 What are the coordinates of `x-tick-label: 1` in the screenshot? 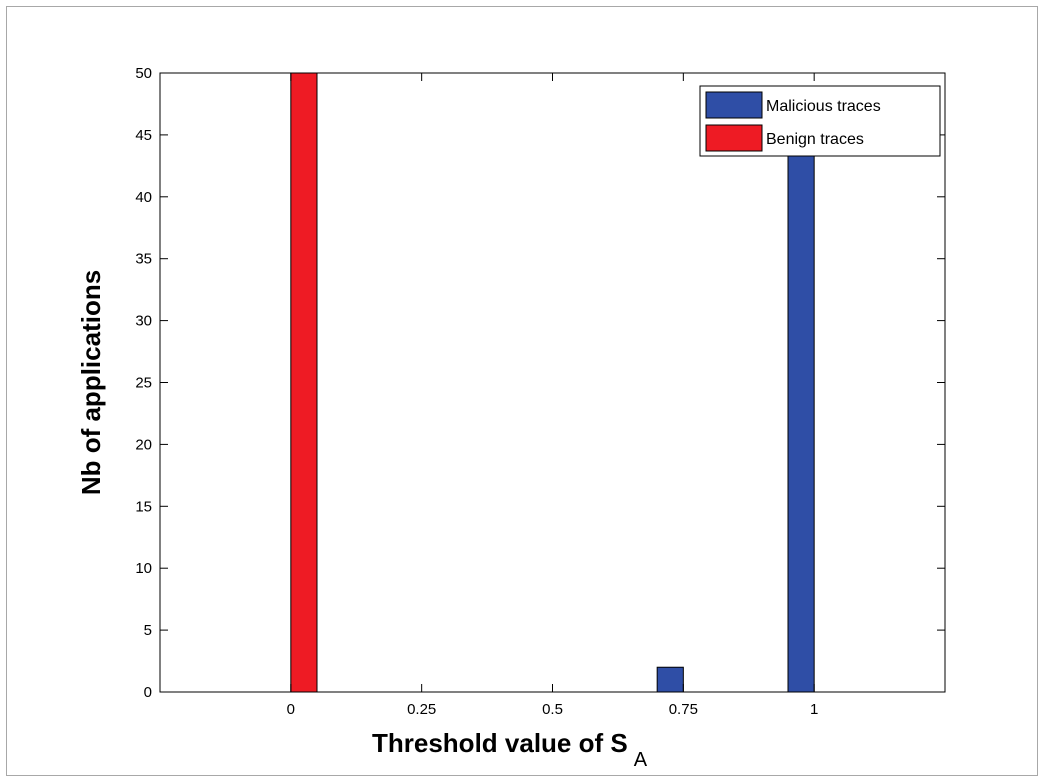 It's located at (814, 709).